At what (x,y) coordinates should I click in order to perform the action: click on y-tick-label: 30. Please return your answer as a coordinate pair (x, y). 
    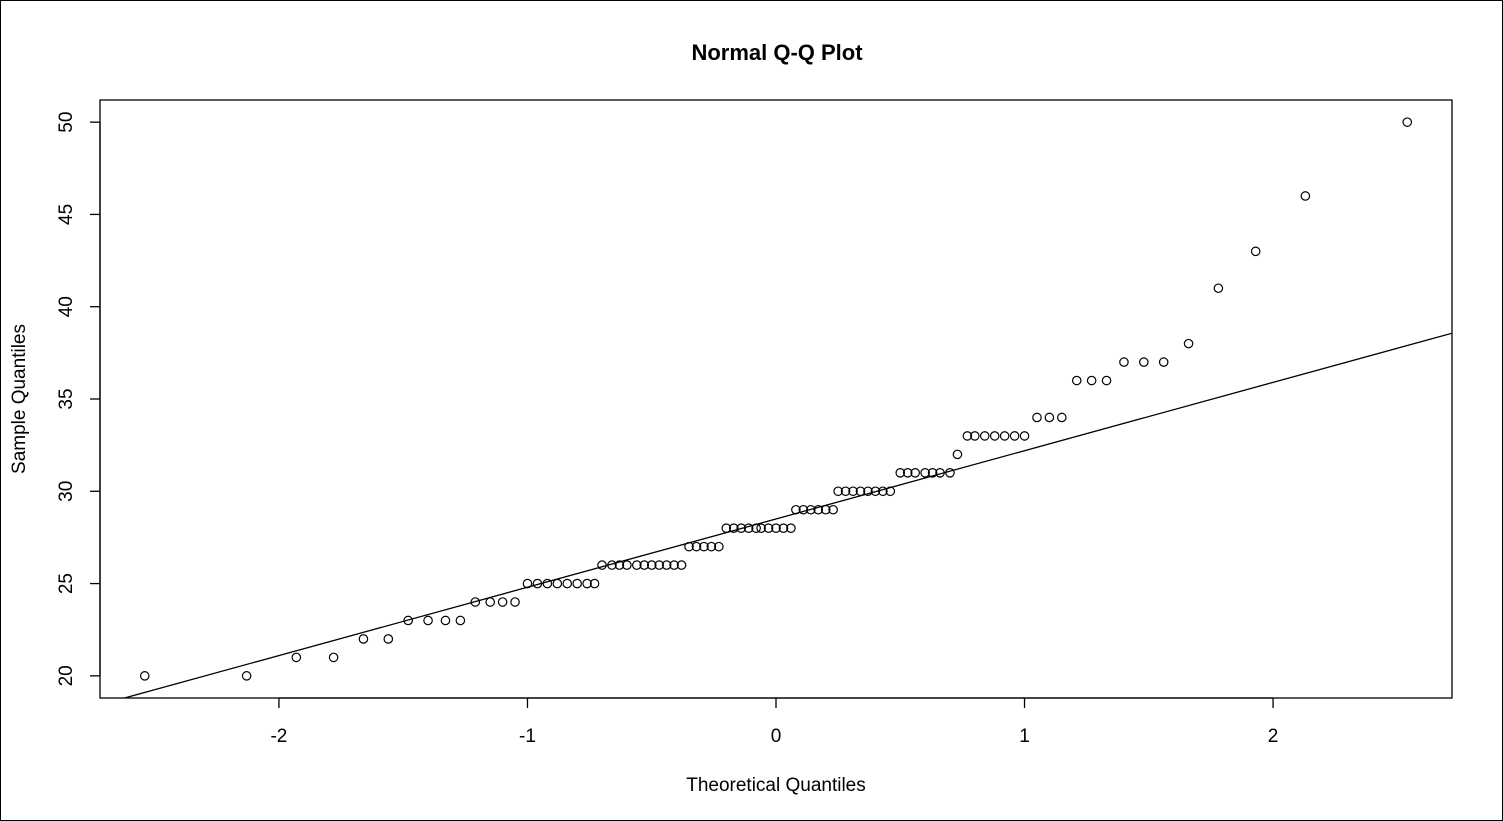
    Looking at the image, I should click on (66, 491).